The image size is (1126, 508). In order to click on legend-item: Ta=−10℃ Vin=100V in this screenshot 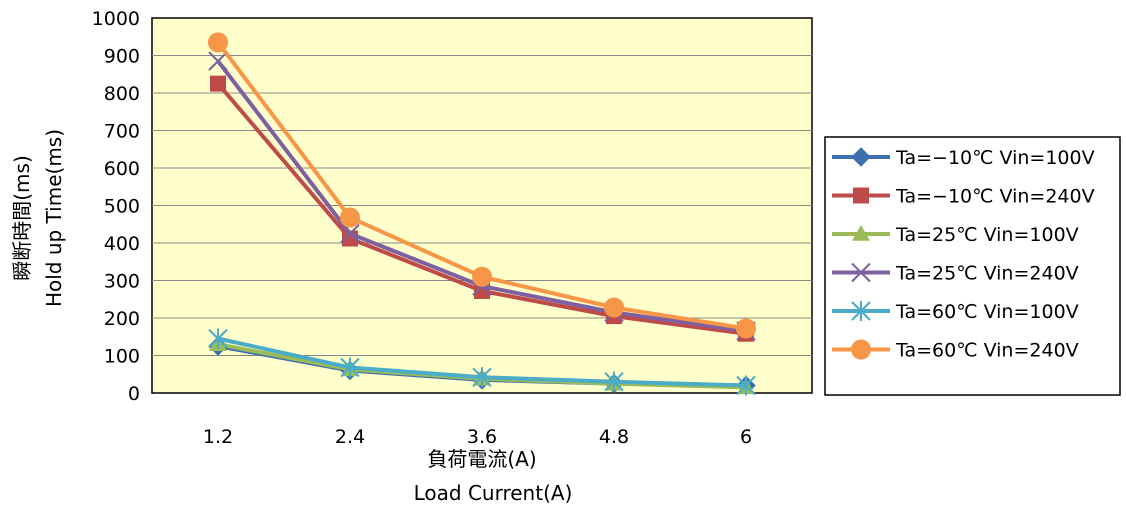, I will do `click(963, 158)`.